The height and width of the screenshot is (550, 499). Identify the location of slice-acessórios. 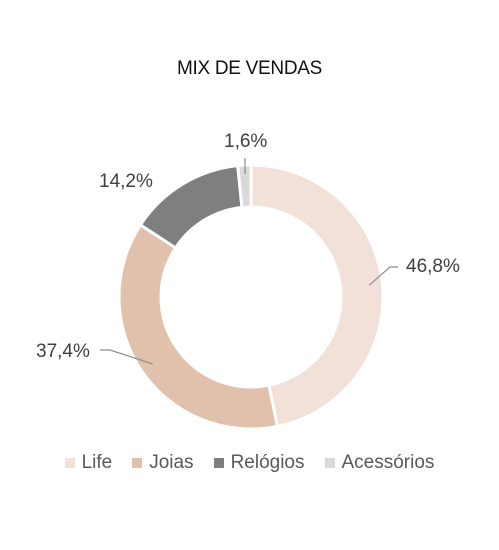
(244, 186).